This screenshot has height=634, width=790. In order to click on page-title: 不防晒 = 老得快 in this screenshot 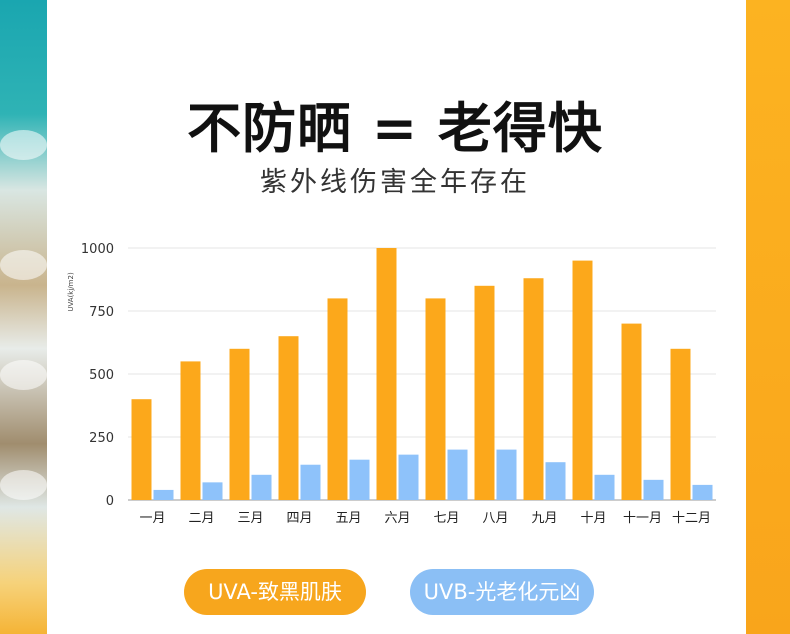, I will do `click(395, 128)`.